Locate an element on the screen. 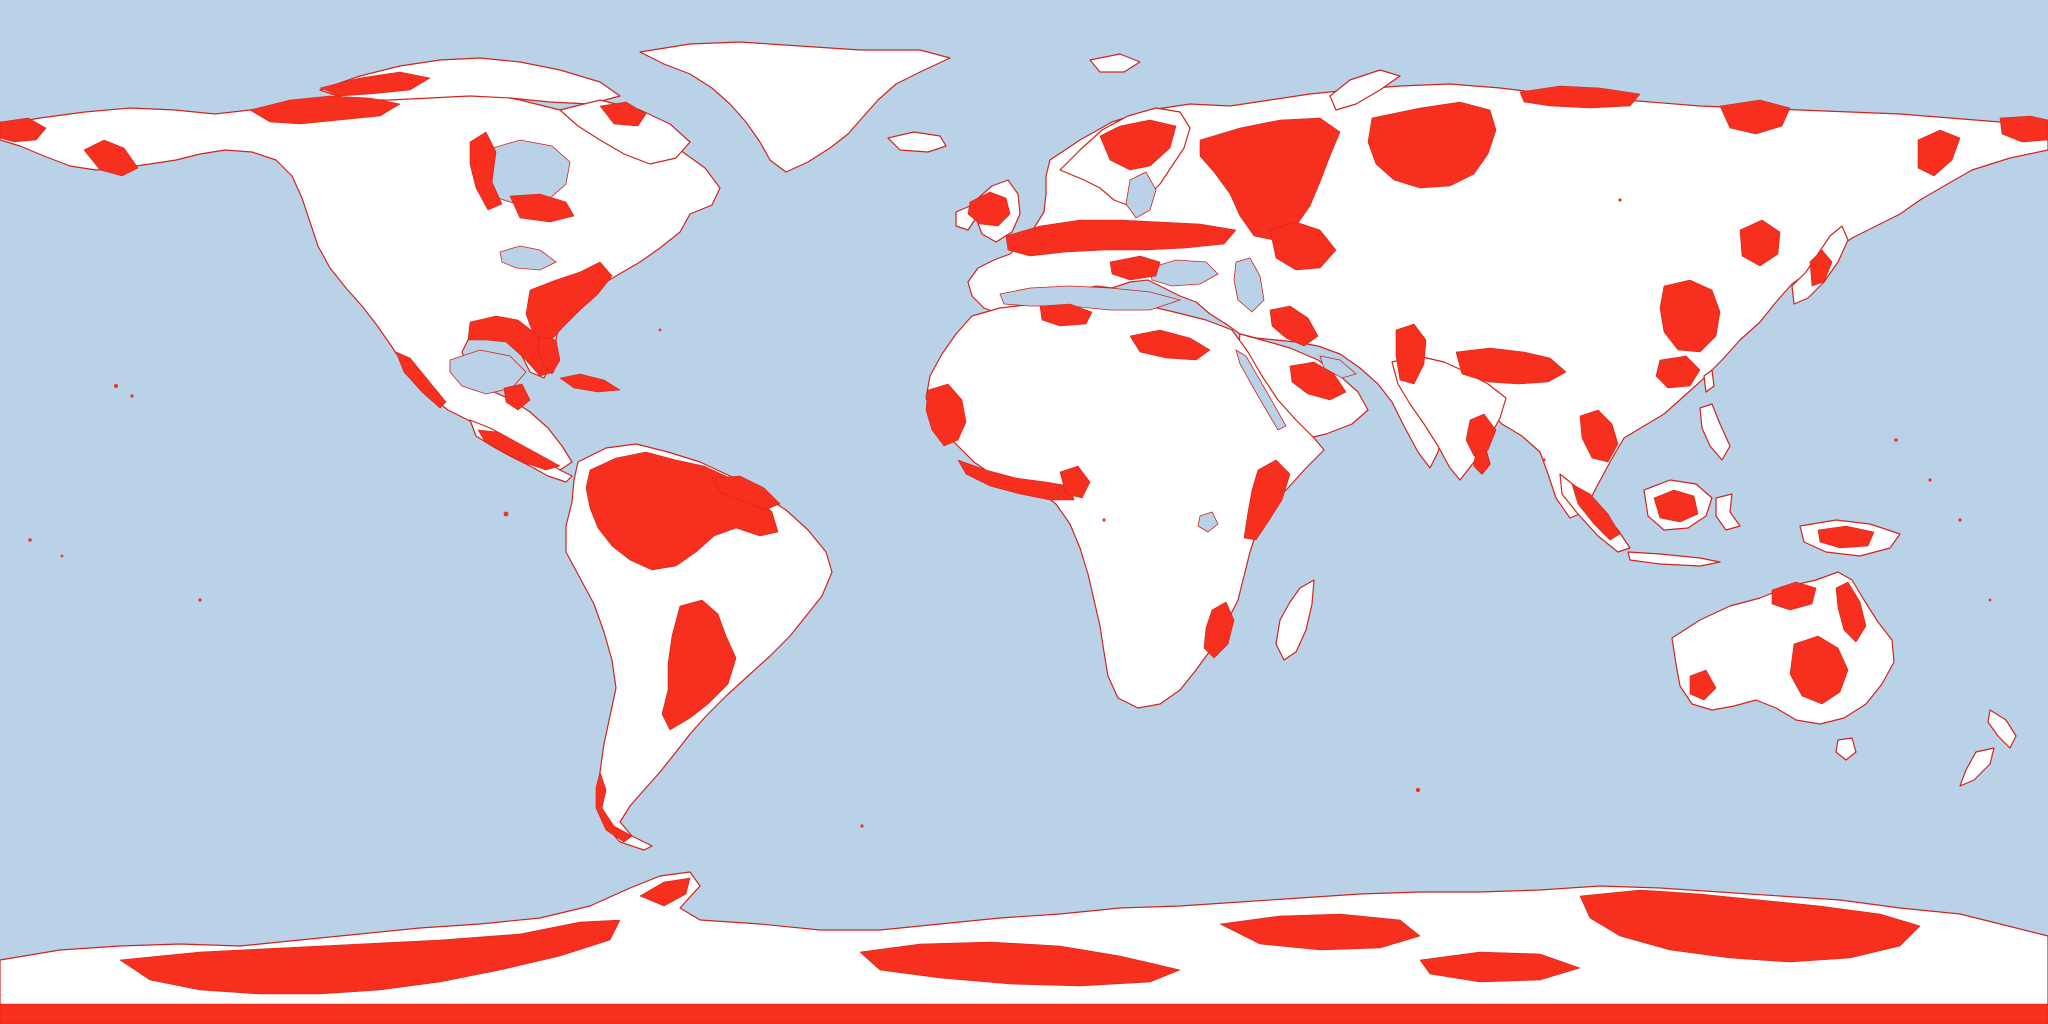 The width and height of the screenshot is (2048, 1024). zone-us-gulf-coast is located at coordinates (511, 346).